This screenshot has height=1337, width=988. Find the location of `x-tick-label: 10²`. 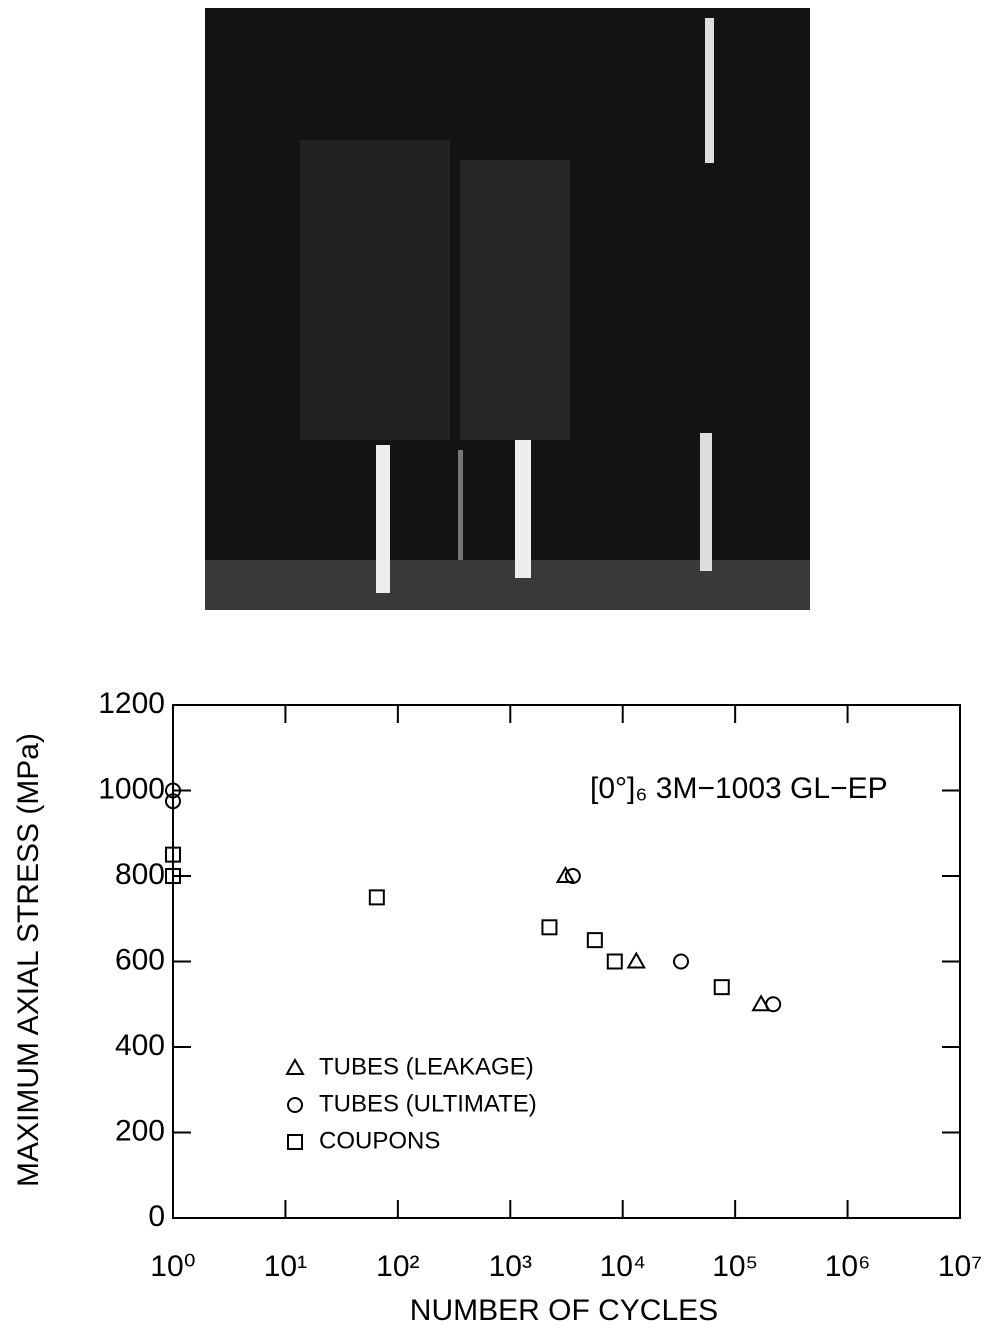

x-tick-label: 10² is located at coordinates (397, 1266).